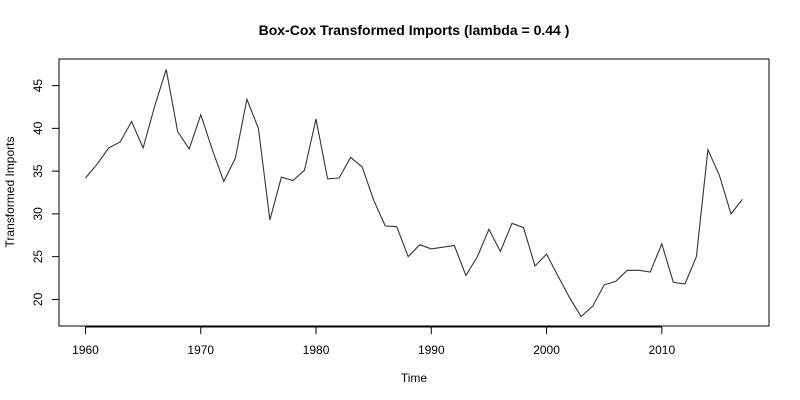 The image size is (800, 400). What do you see at coordinates (373, 341) in the screenshot?
I see `x-axis: 1960 1970 1980 1990 2000 2010` at bounding box center [373, 341].